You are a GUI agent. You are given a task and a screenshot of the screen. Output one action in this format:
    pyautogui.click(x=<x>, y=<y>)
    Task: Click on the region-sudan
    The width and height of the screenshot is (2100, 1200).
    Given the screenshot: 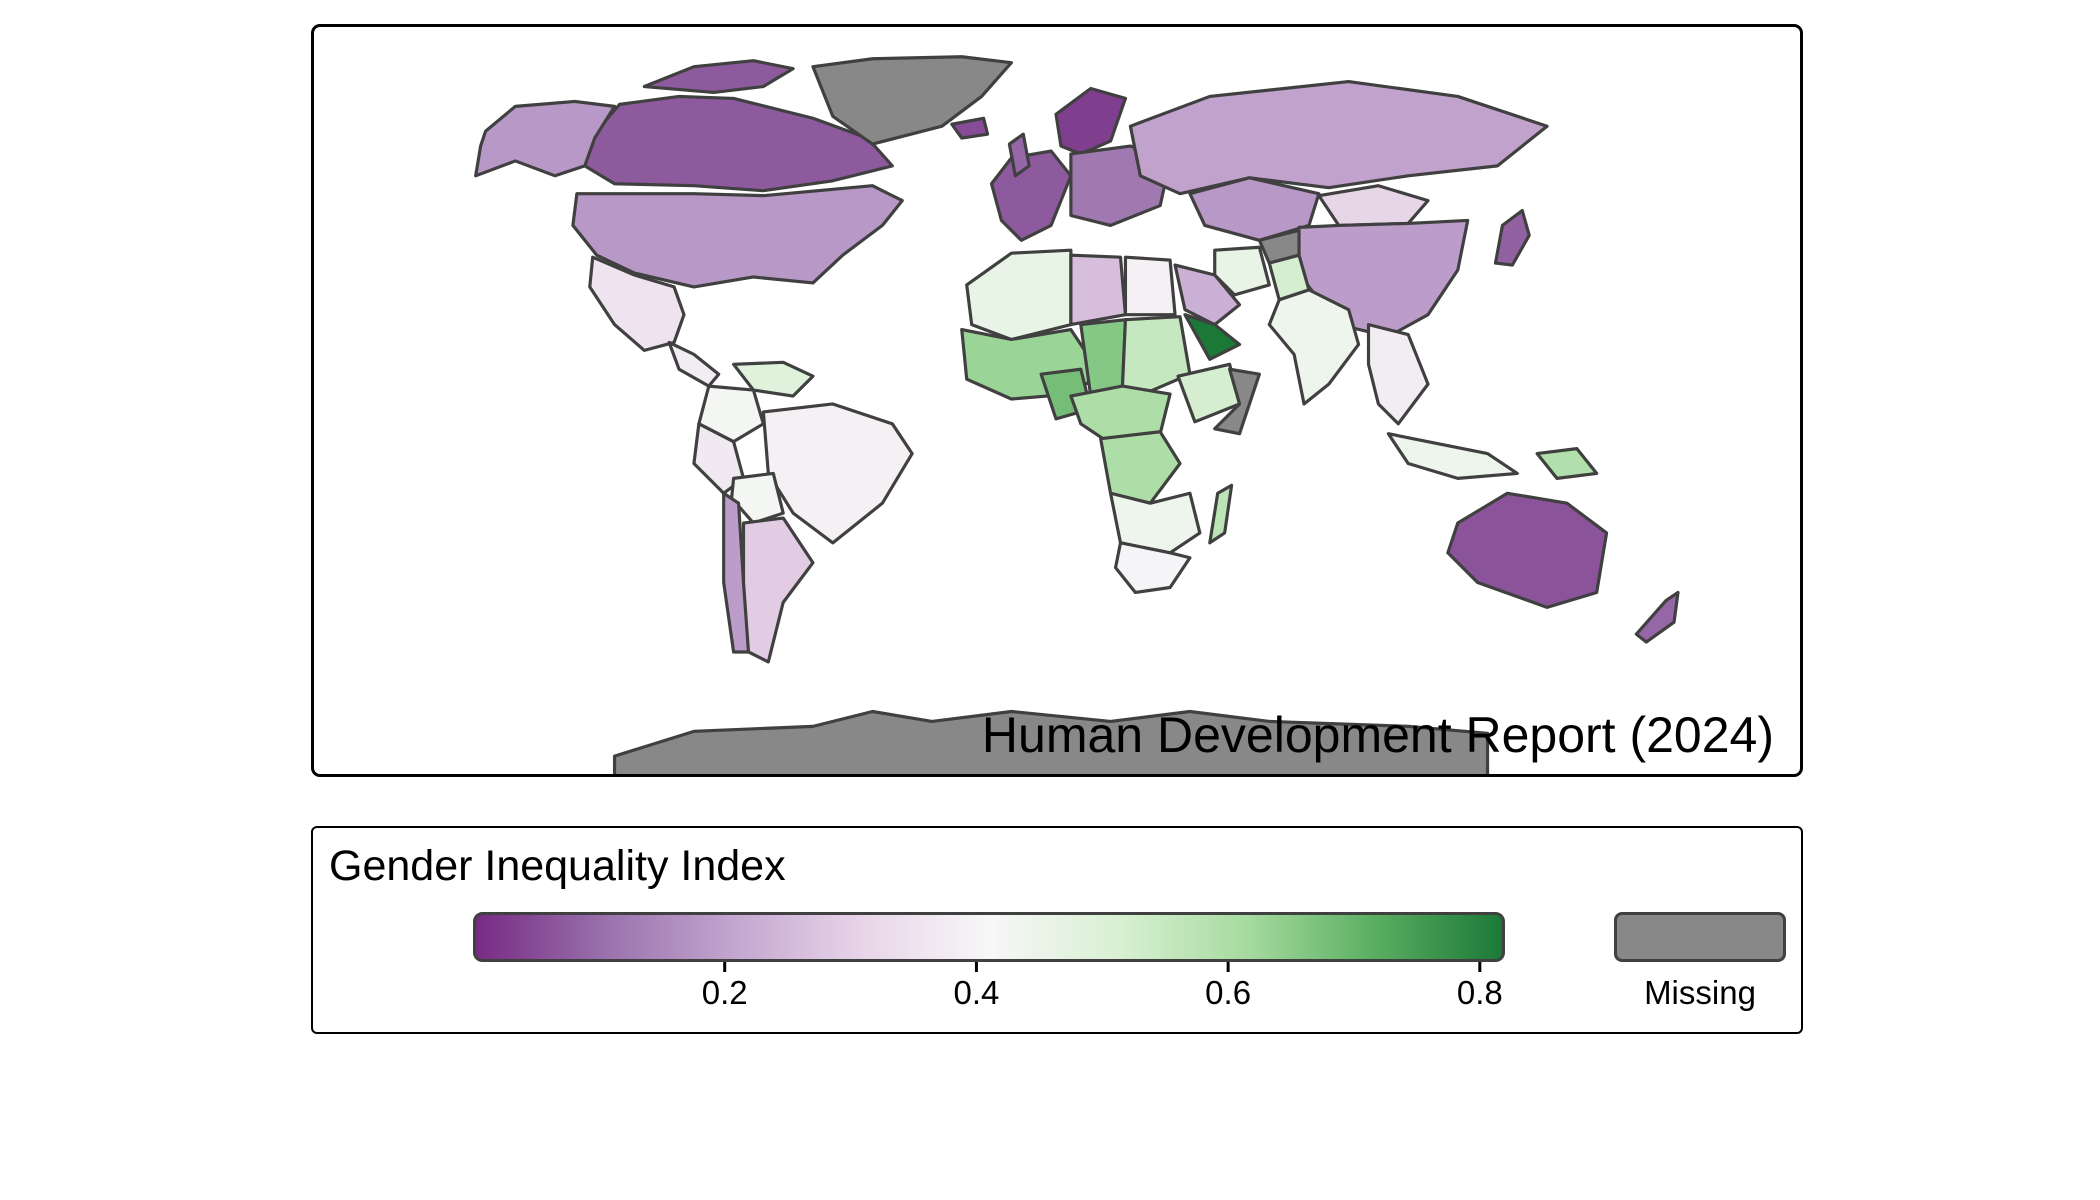 What is the action you would take?
    pyautogui.click(x=1156, y=354)
    